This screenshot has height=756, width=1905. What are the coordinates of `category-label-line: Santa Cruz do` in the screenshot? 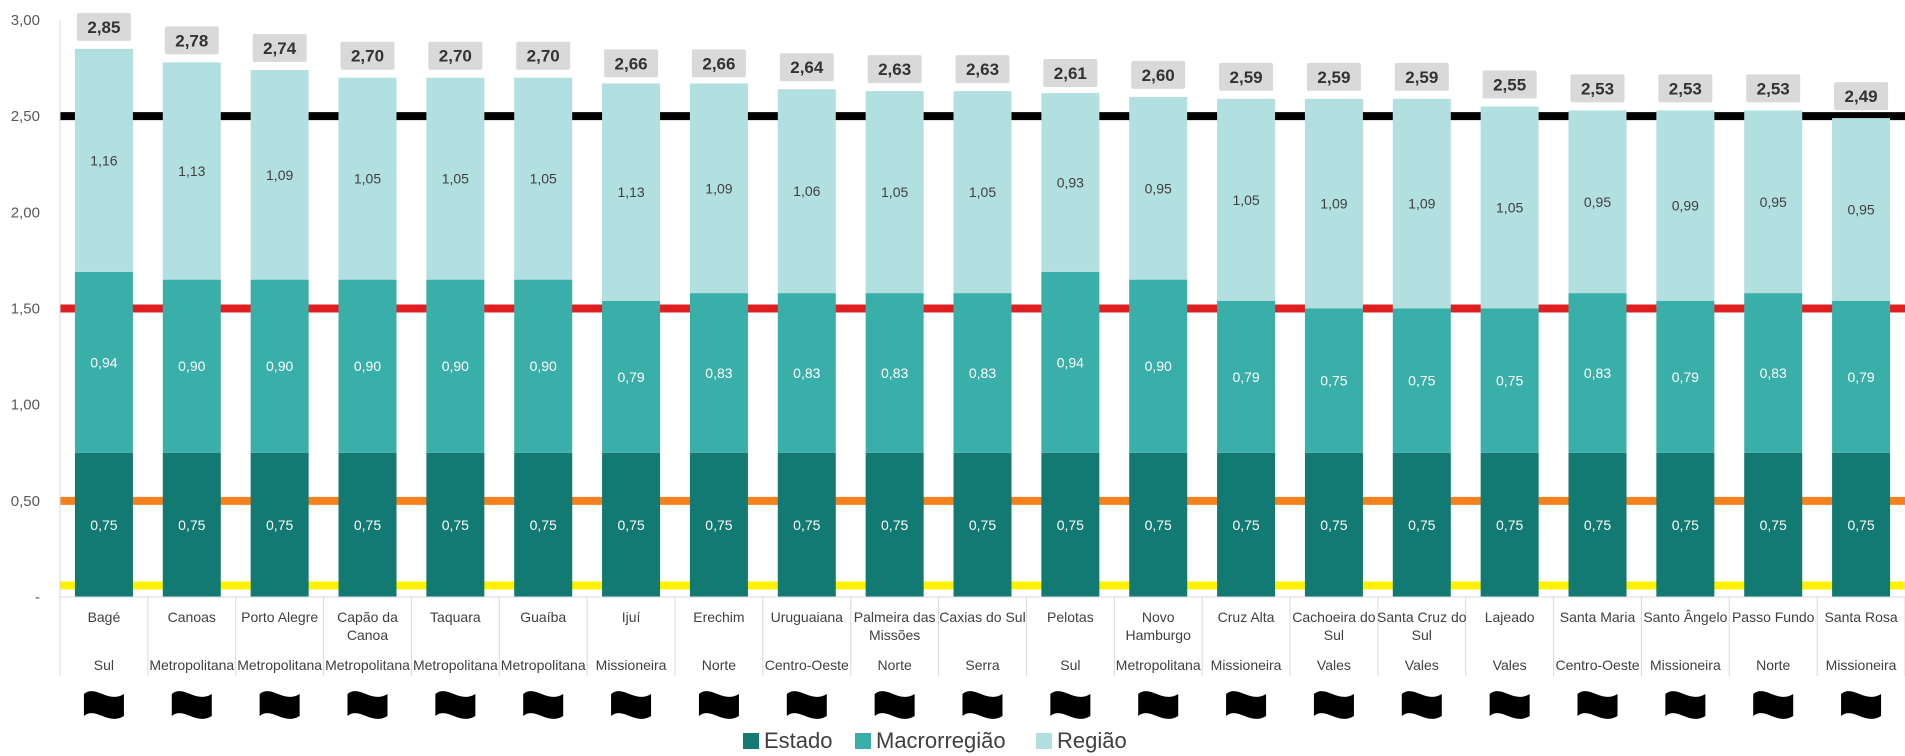 It's located at (1422, 617).